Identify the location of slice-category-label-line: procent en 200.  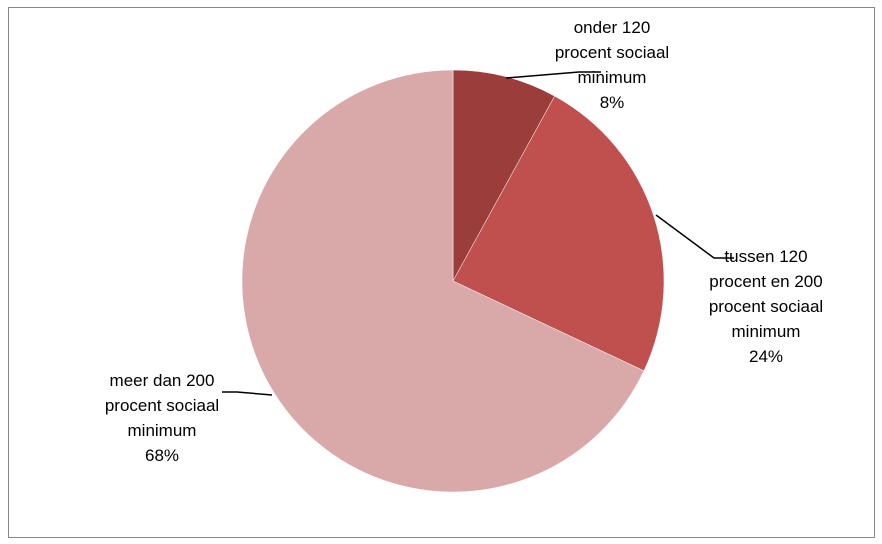
(765, 281).